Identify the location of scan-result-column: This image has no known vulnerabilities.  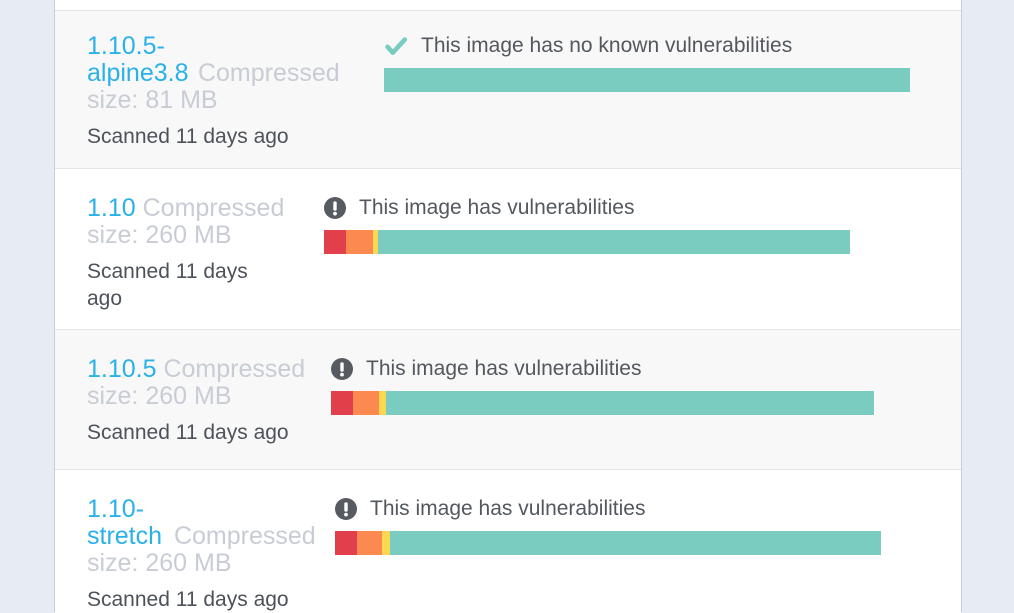
(657, 100).